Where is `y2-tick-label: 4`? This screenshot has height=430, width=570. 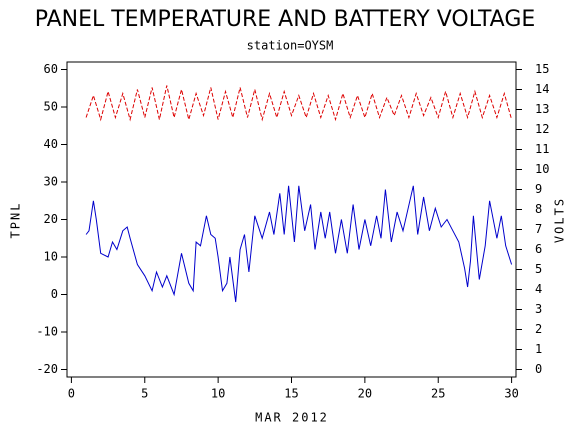
y2-tick-label: 4 is located at coordinates (538, 289).